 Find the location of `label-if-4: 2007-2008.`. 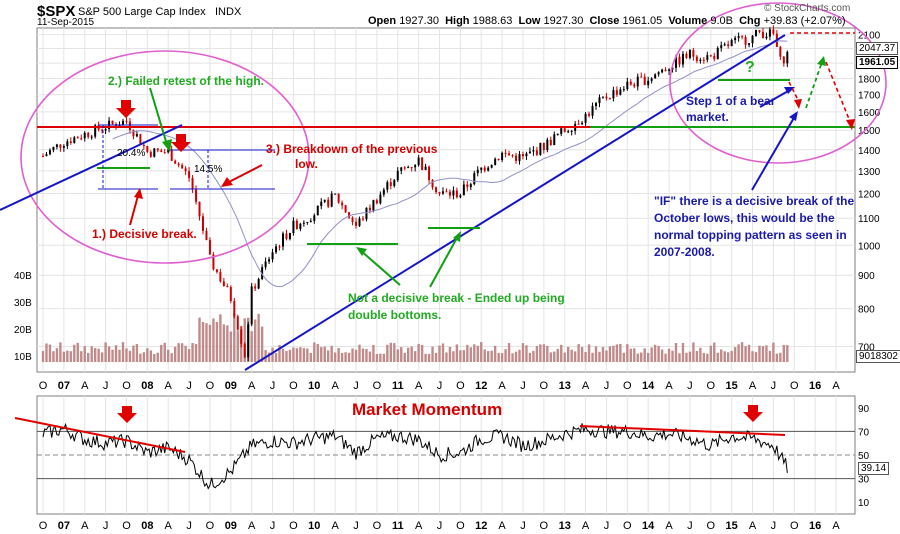

label-if-4: 2007-2008. is located at coordinates (684, 252).